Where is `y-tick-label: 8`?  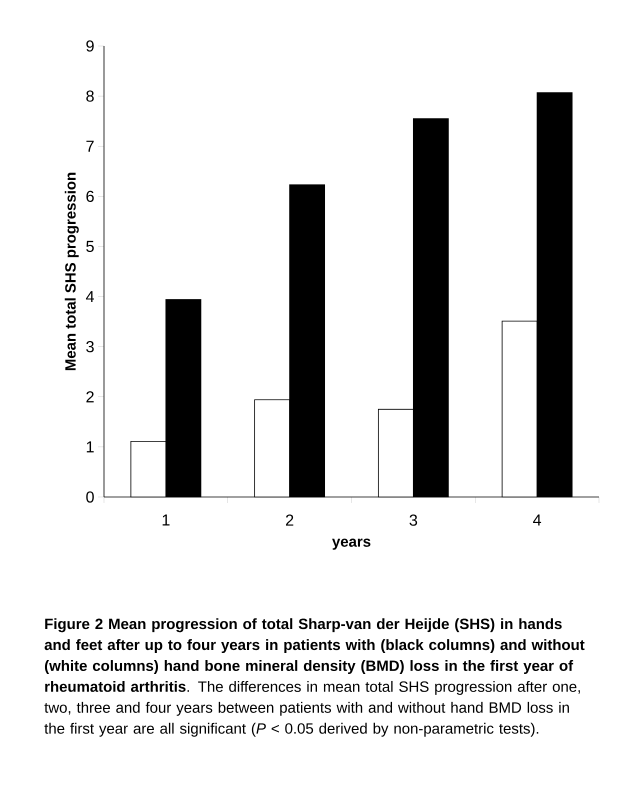
y-tick-label: 8 is located at coordinates (90, 96).